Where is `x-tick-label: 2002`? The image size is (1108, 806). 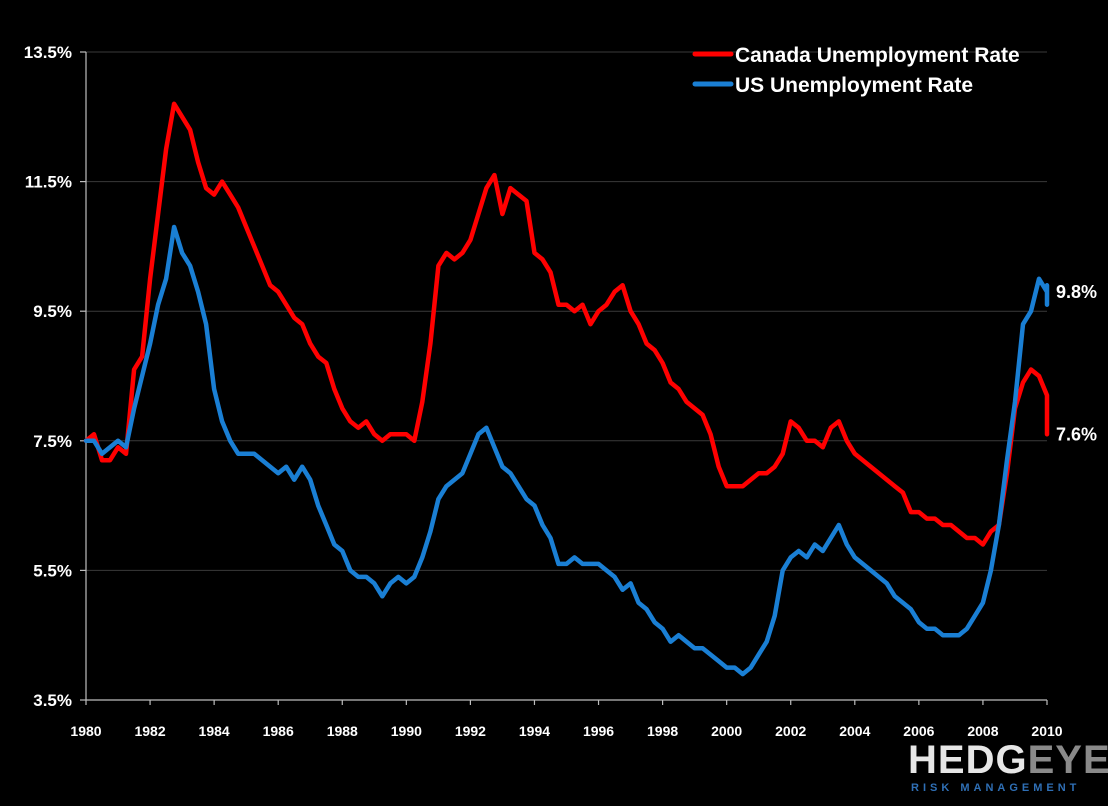
x-tick-label: 2002 is located at coordinates (790, 731).